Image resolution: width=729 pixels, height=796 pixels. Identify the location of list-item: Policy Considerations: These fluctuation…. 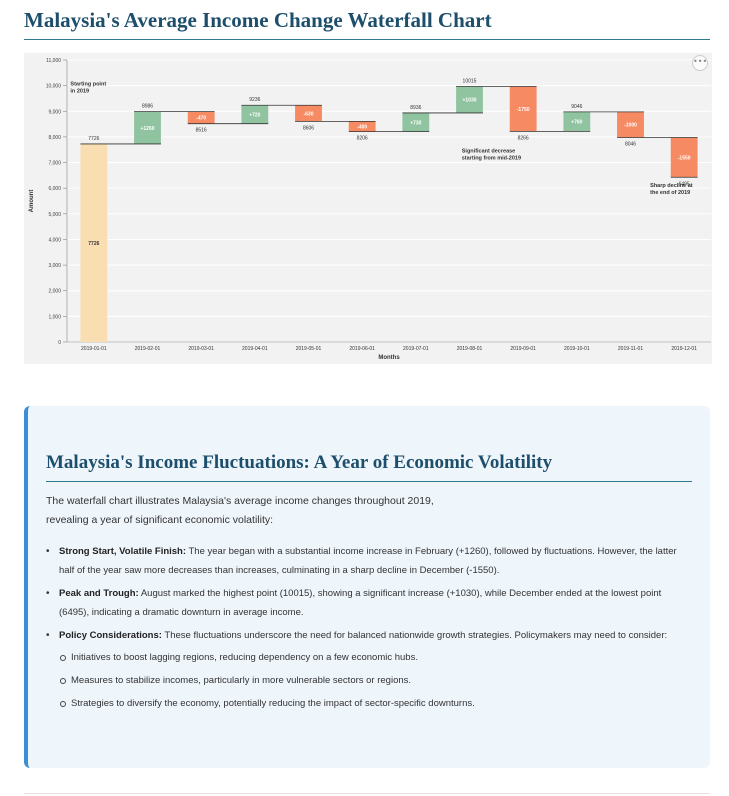
(369, 669).